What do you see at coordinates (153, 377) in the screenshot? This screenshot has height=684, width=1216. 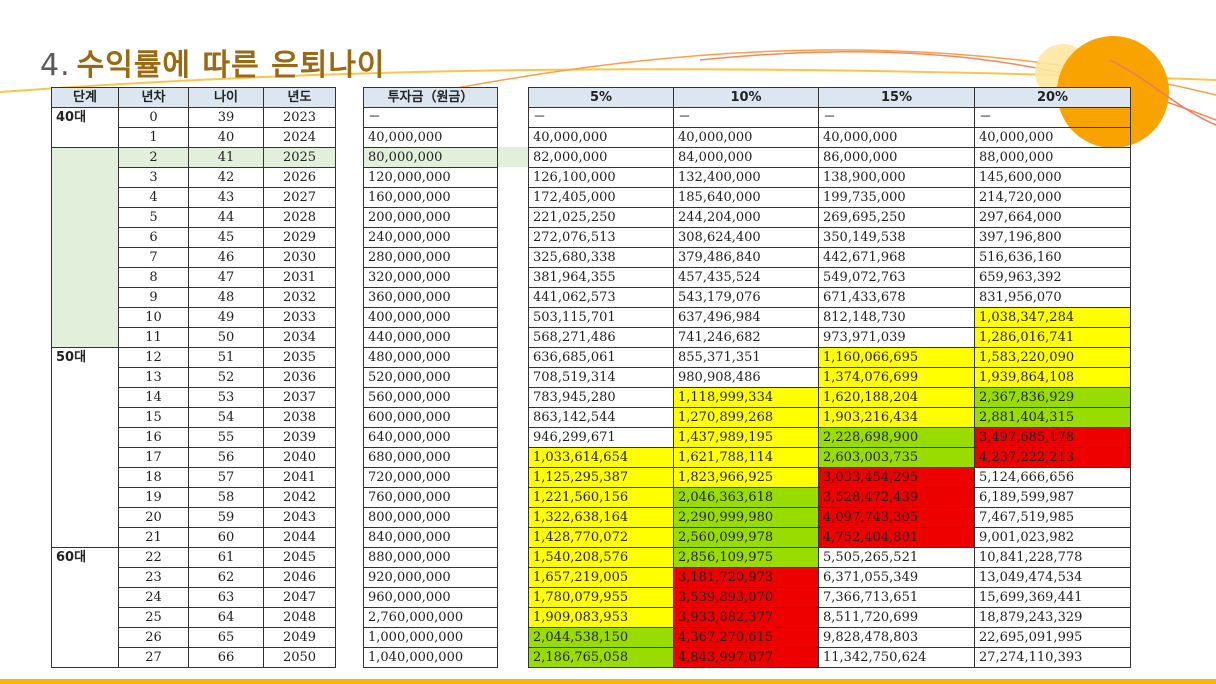 I see `index-cell: 13` at bounding box center [153, 377].